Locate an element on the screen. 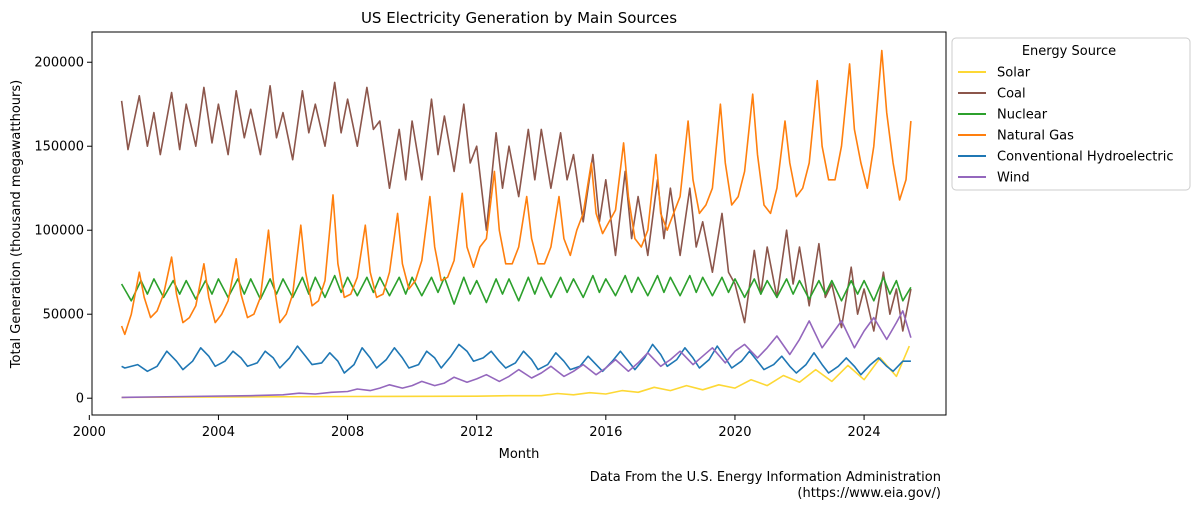  legend-label-nuclear: Nuclear is located at coordinates (1022, 115).